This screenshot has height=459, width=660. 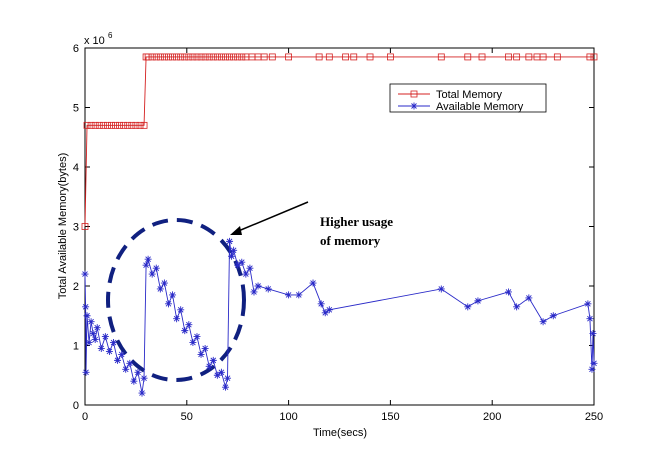 I want to click on legend-box, so click(x=468, y=98).